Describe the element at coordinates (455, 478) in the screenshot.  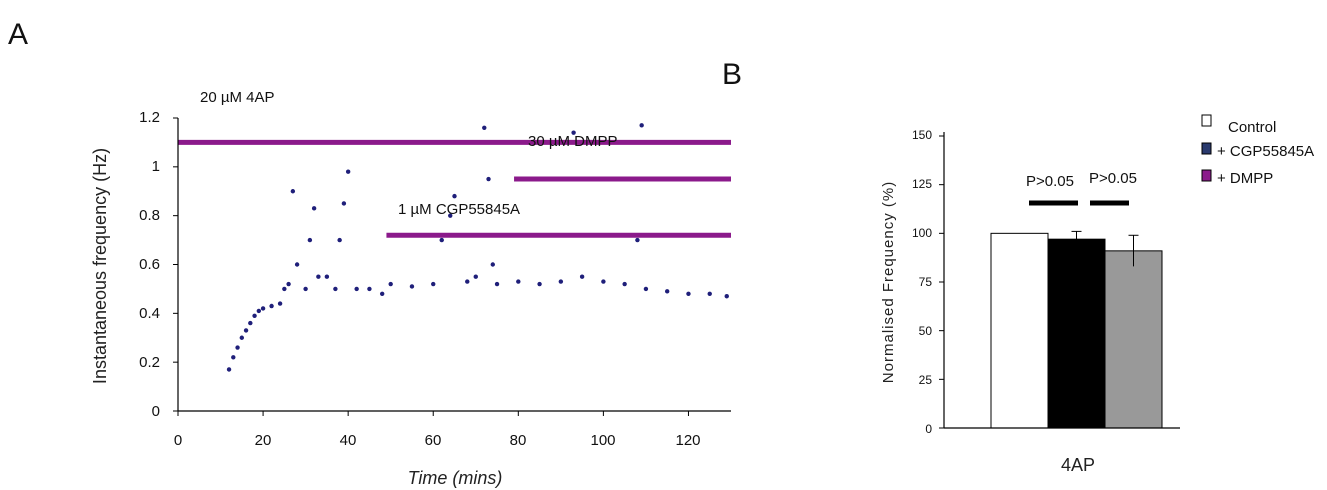
I see `a-x-axis-label: Time (mins)` at that location.